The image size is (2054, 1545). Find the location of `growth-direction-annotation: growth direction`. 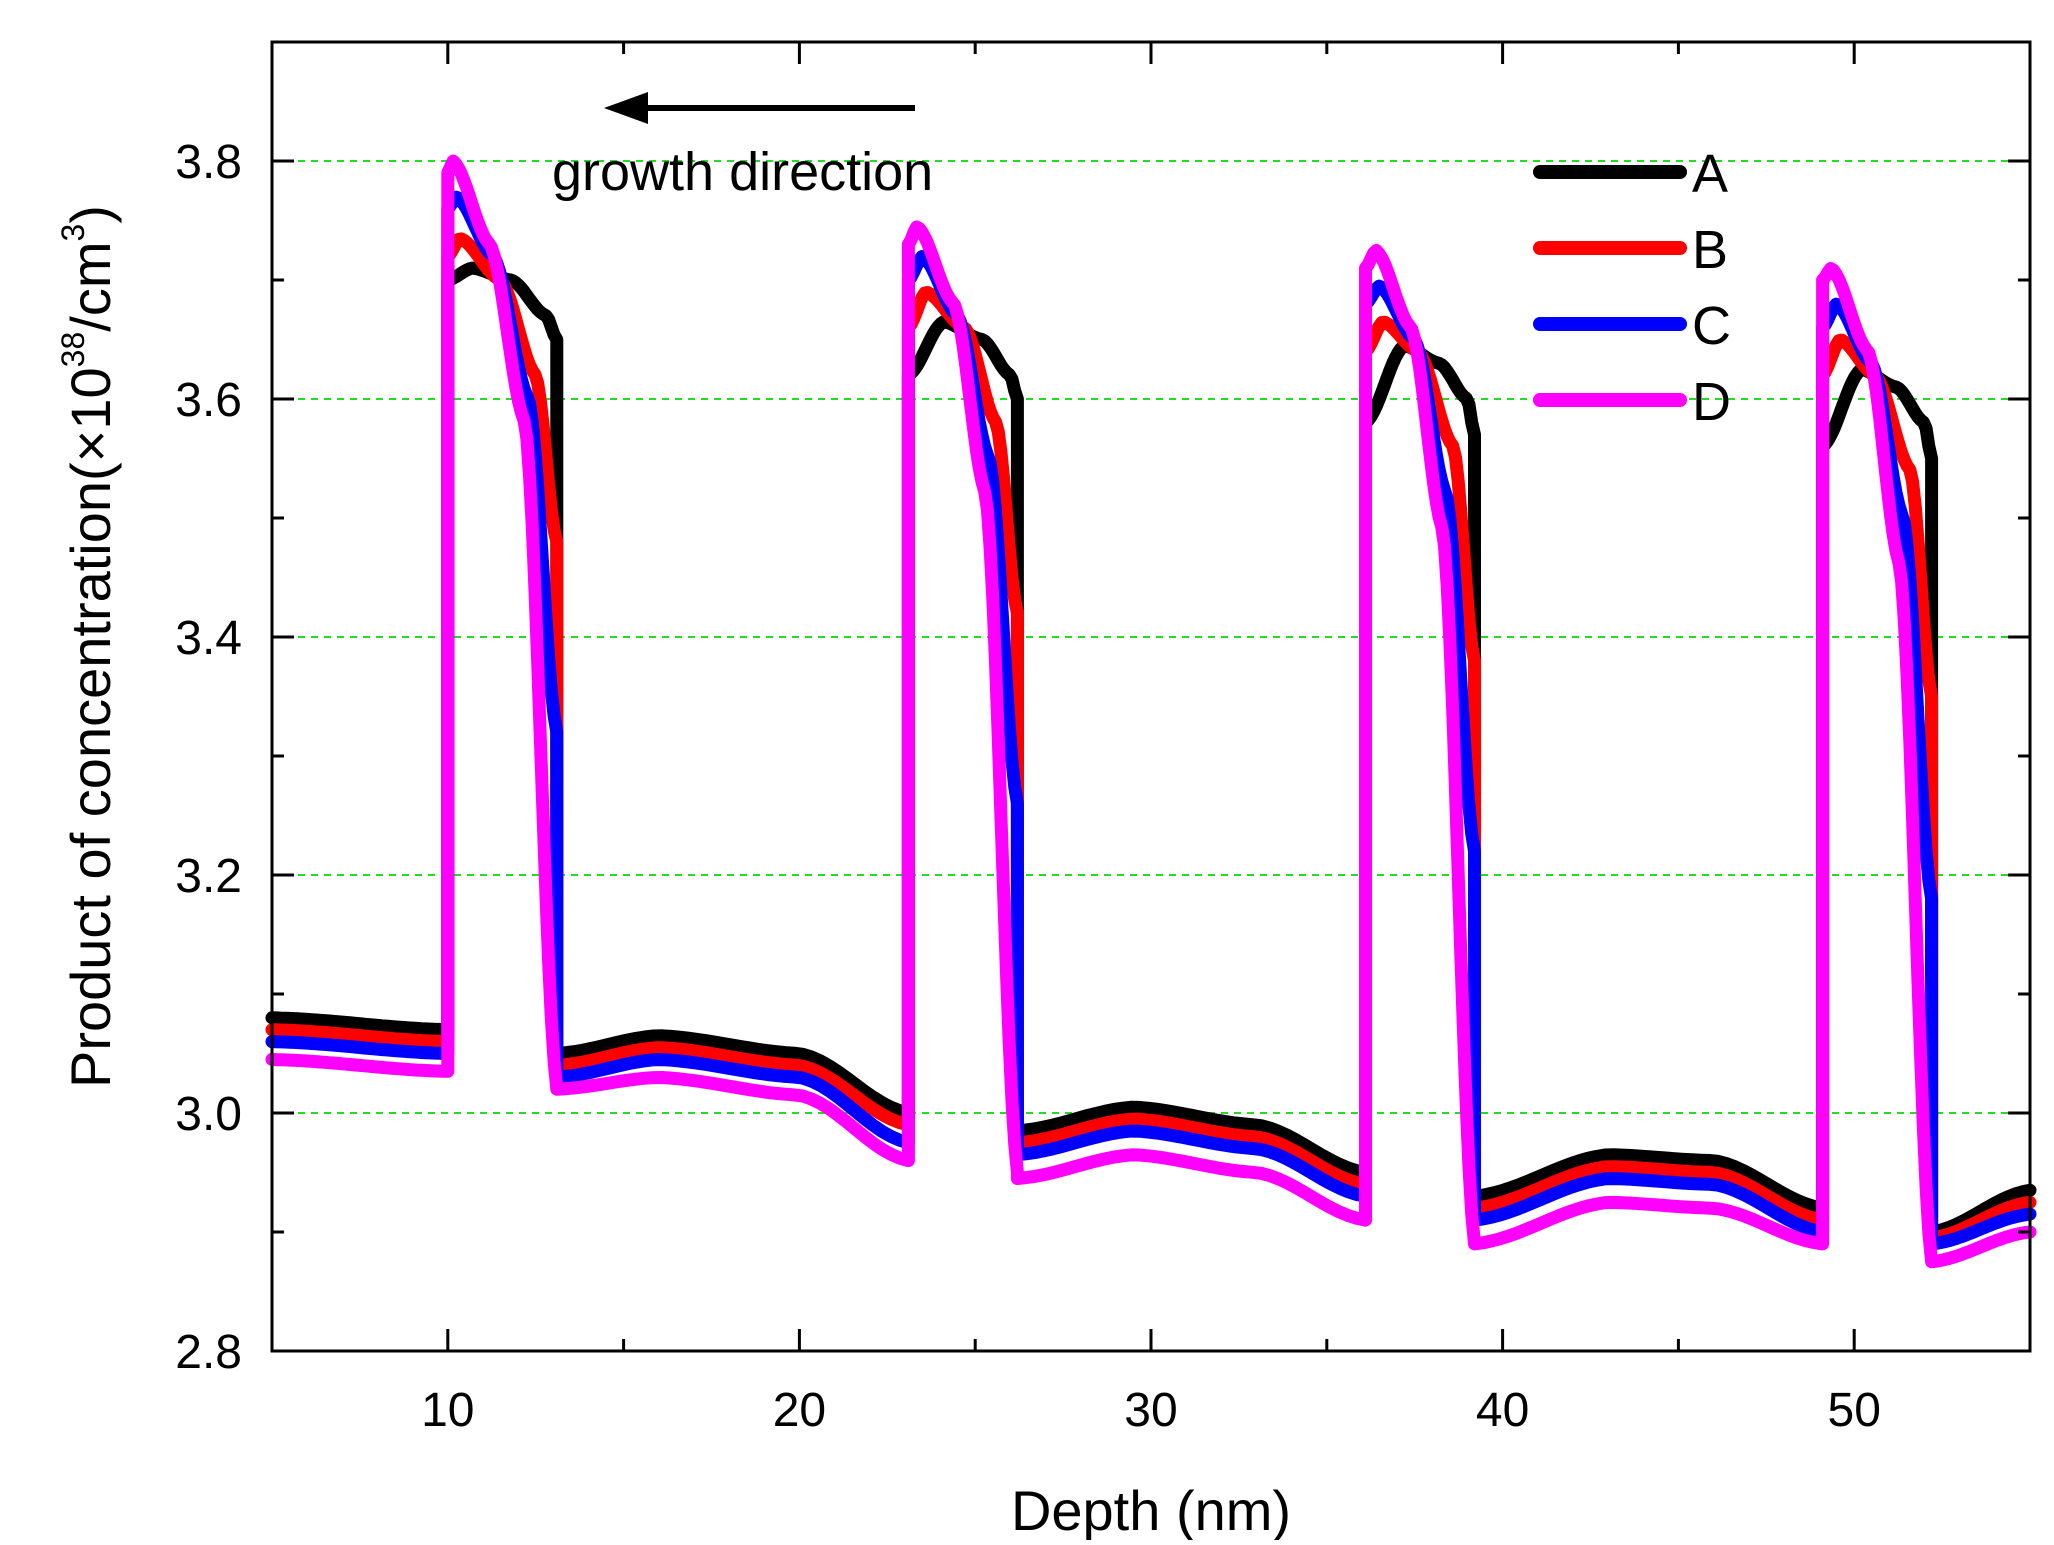

growth-direction-annotation: growth direction is located at coordinates (742, 147).